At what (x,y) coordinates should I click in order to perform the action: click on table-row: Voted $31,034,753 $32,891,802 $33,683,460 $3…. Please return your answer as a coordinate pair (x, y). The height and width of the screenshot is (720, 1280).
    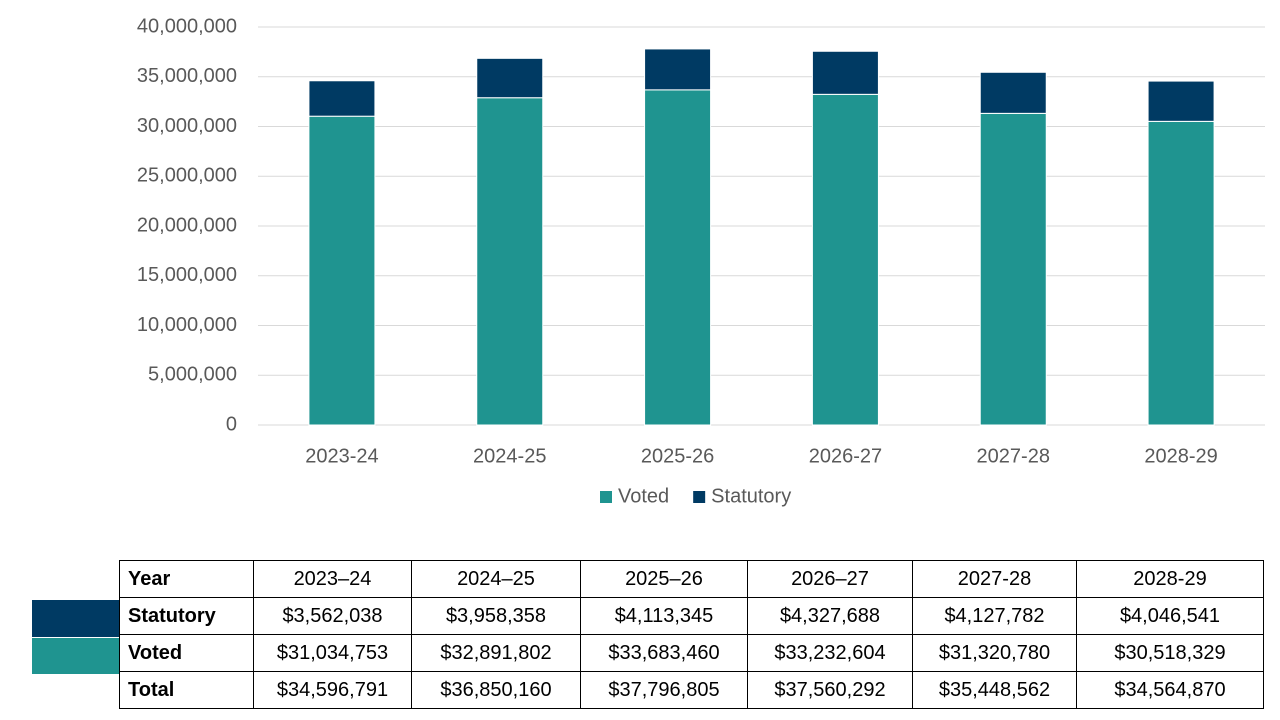
    Looking at the image, I should click on (691, 653).